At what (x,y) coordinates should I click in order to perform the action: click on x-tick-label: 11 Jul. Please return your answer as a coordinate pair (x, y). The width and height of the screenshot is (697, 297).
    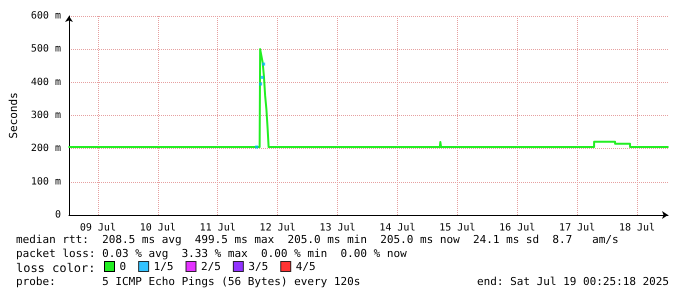
    Looking at the image, I should click on (218, 228).